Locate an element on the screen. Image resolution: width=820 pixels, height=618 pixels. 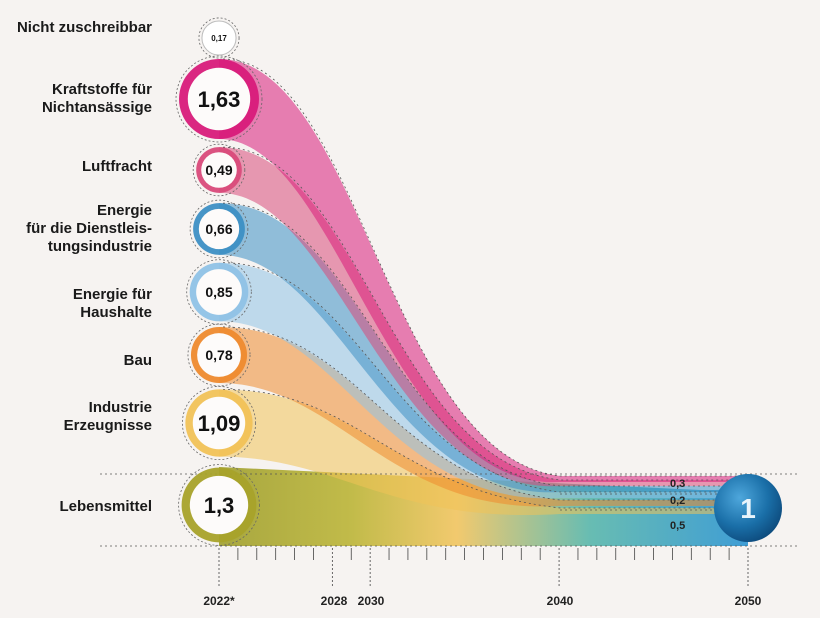
value-label: 1,3 is located at coordinates (219, 505).